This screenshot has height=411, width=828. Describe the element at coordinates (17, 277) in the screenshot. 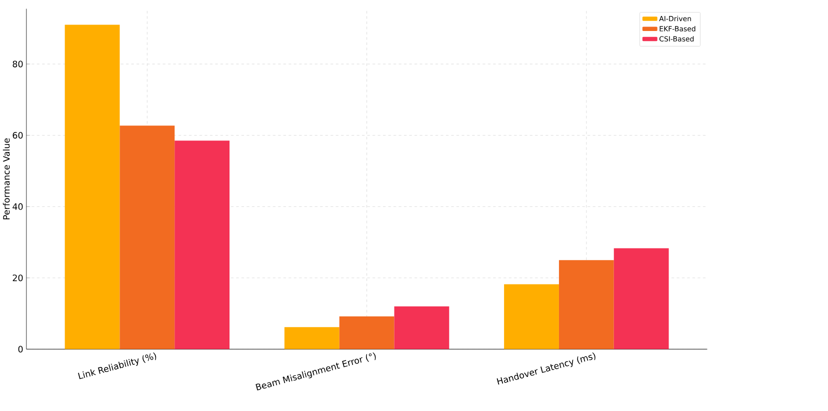

I see `y-tick-label: 20` at that location.